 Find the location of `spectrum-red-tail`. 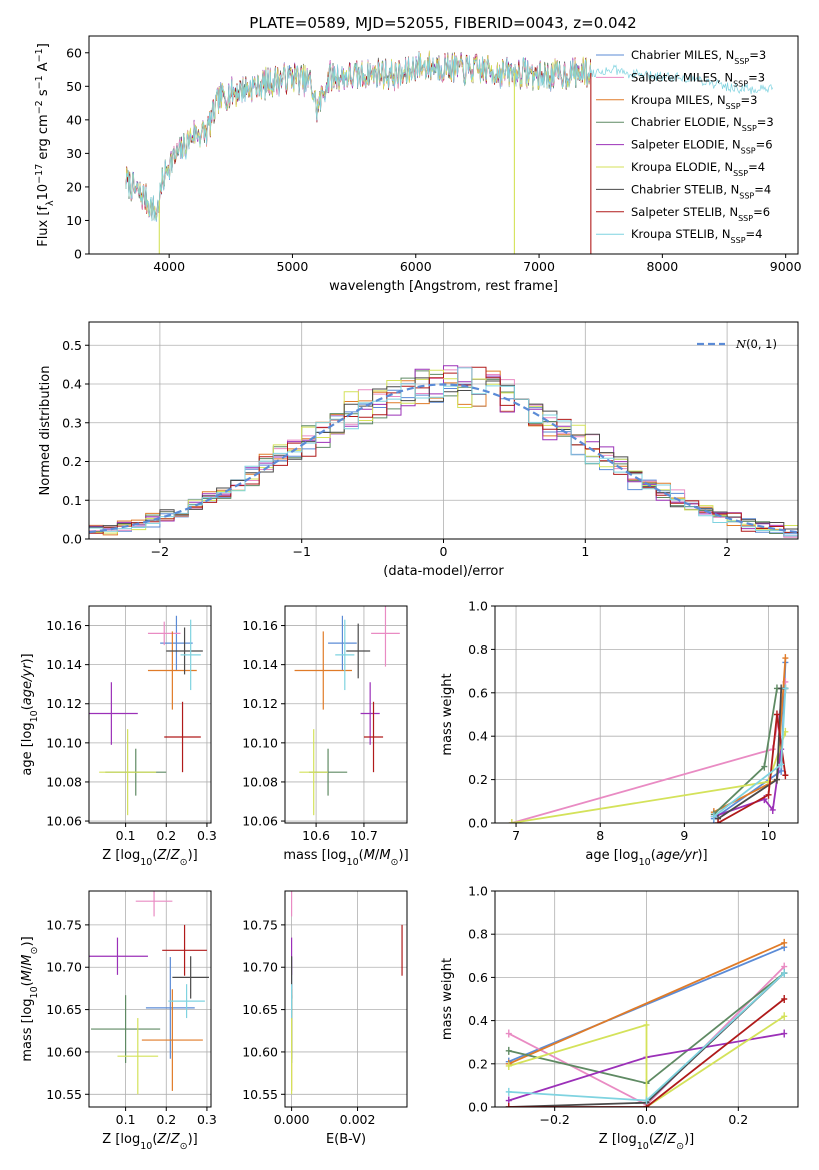

spectrum-red-tail is located at coordinates (681, 79).